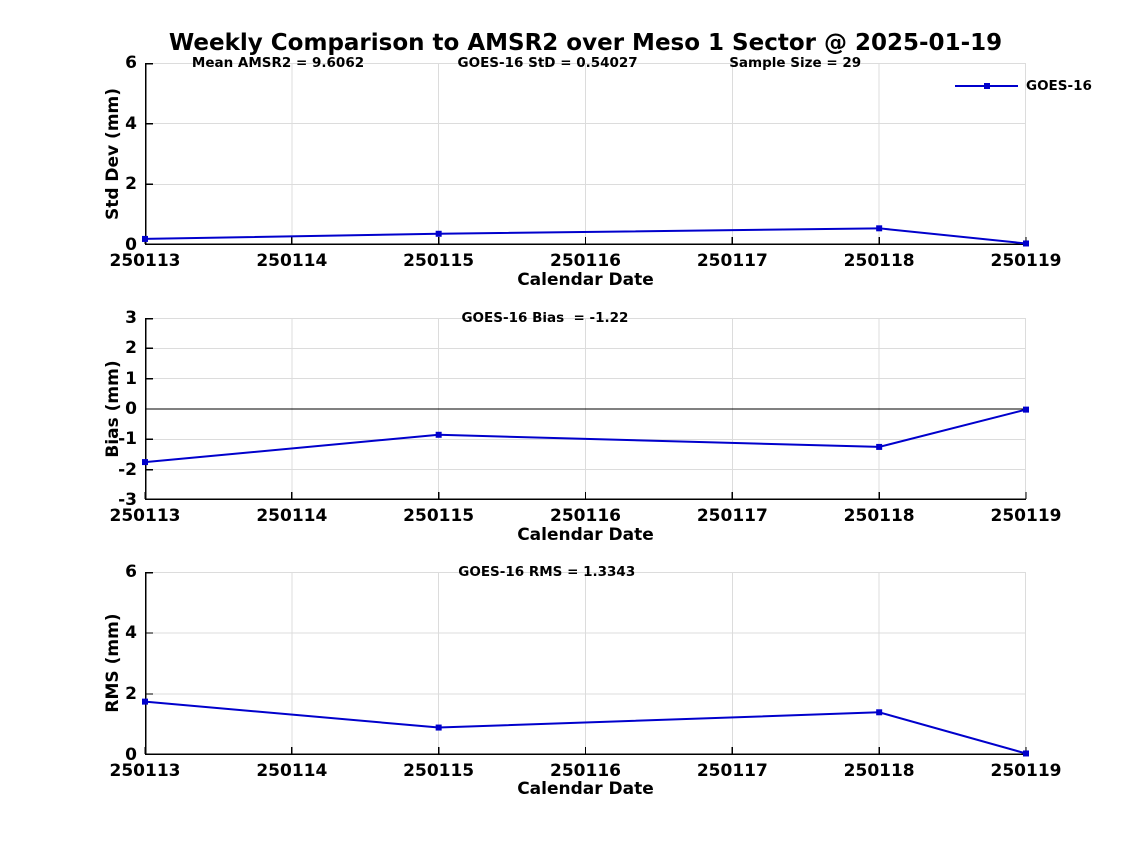 Image resolution: width=1135 pixels, height=851 pixels. What do you see at coordinates (131, 378) in the screenshot?
I see `y-tick-label: 1` at bounding box center [131, 378].